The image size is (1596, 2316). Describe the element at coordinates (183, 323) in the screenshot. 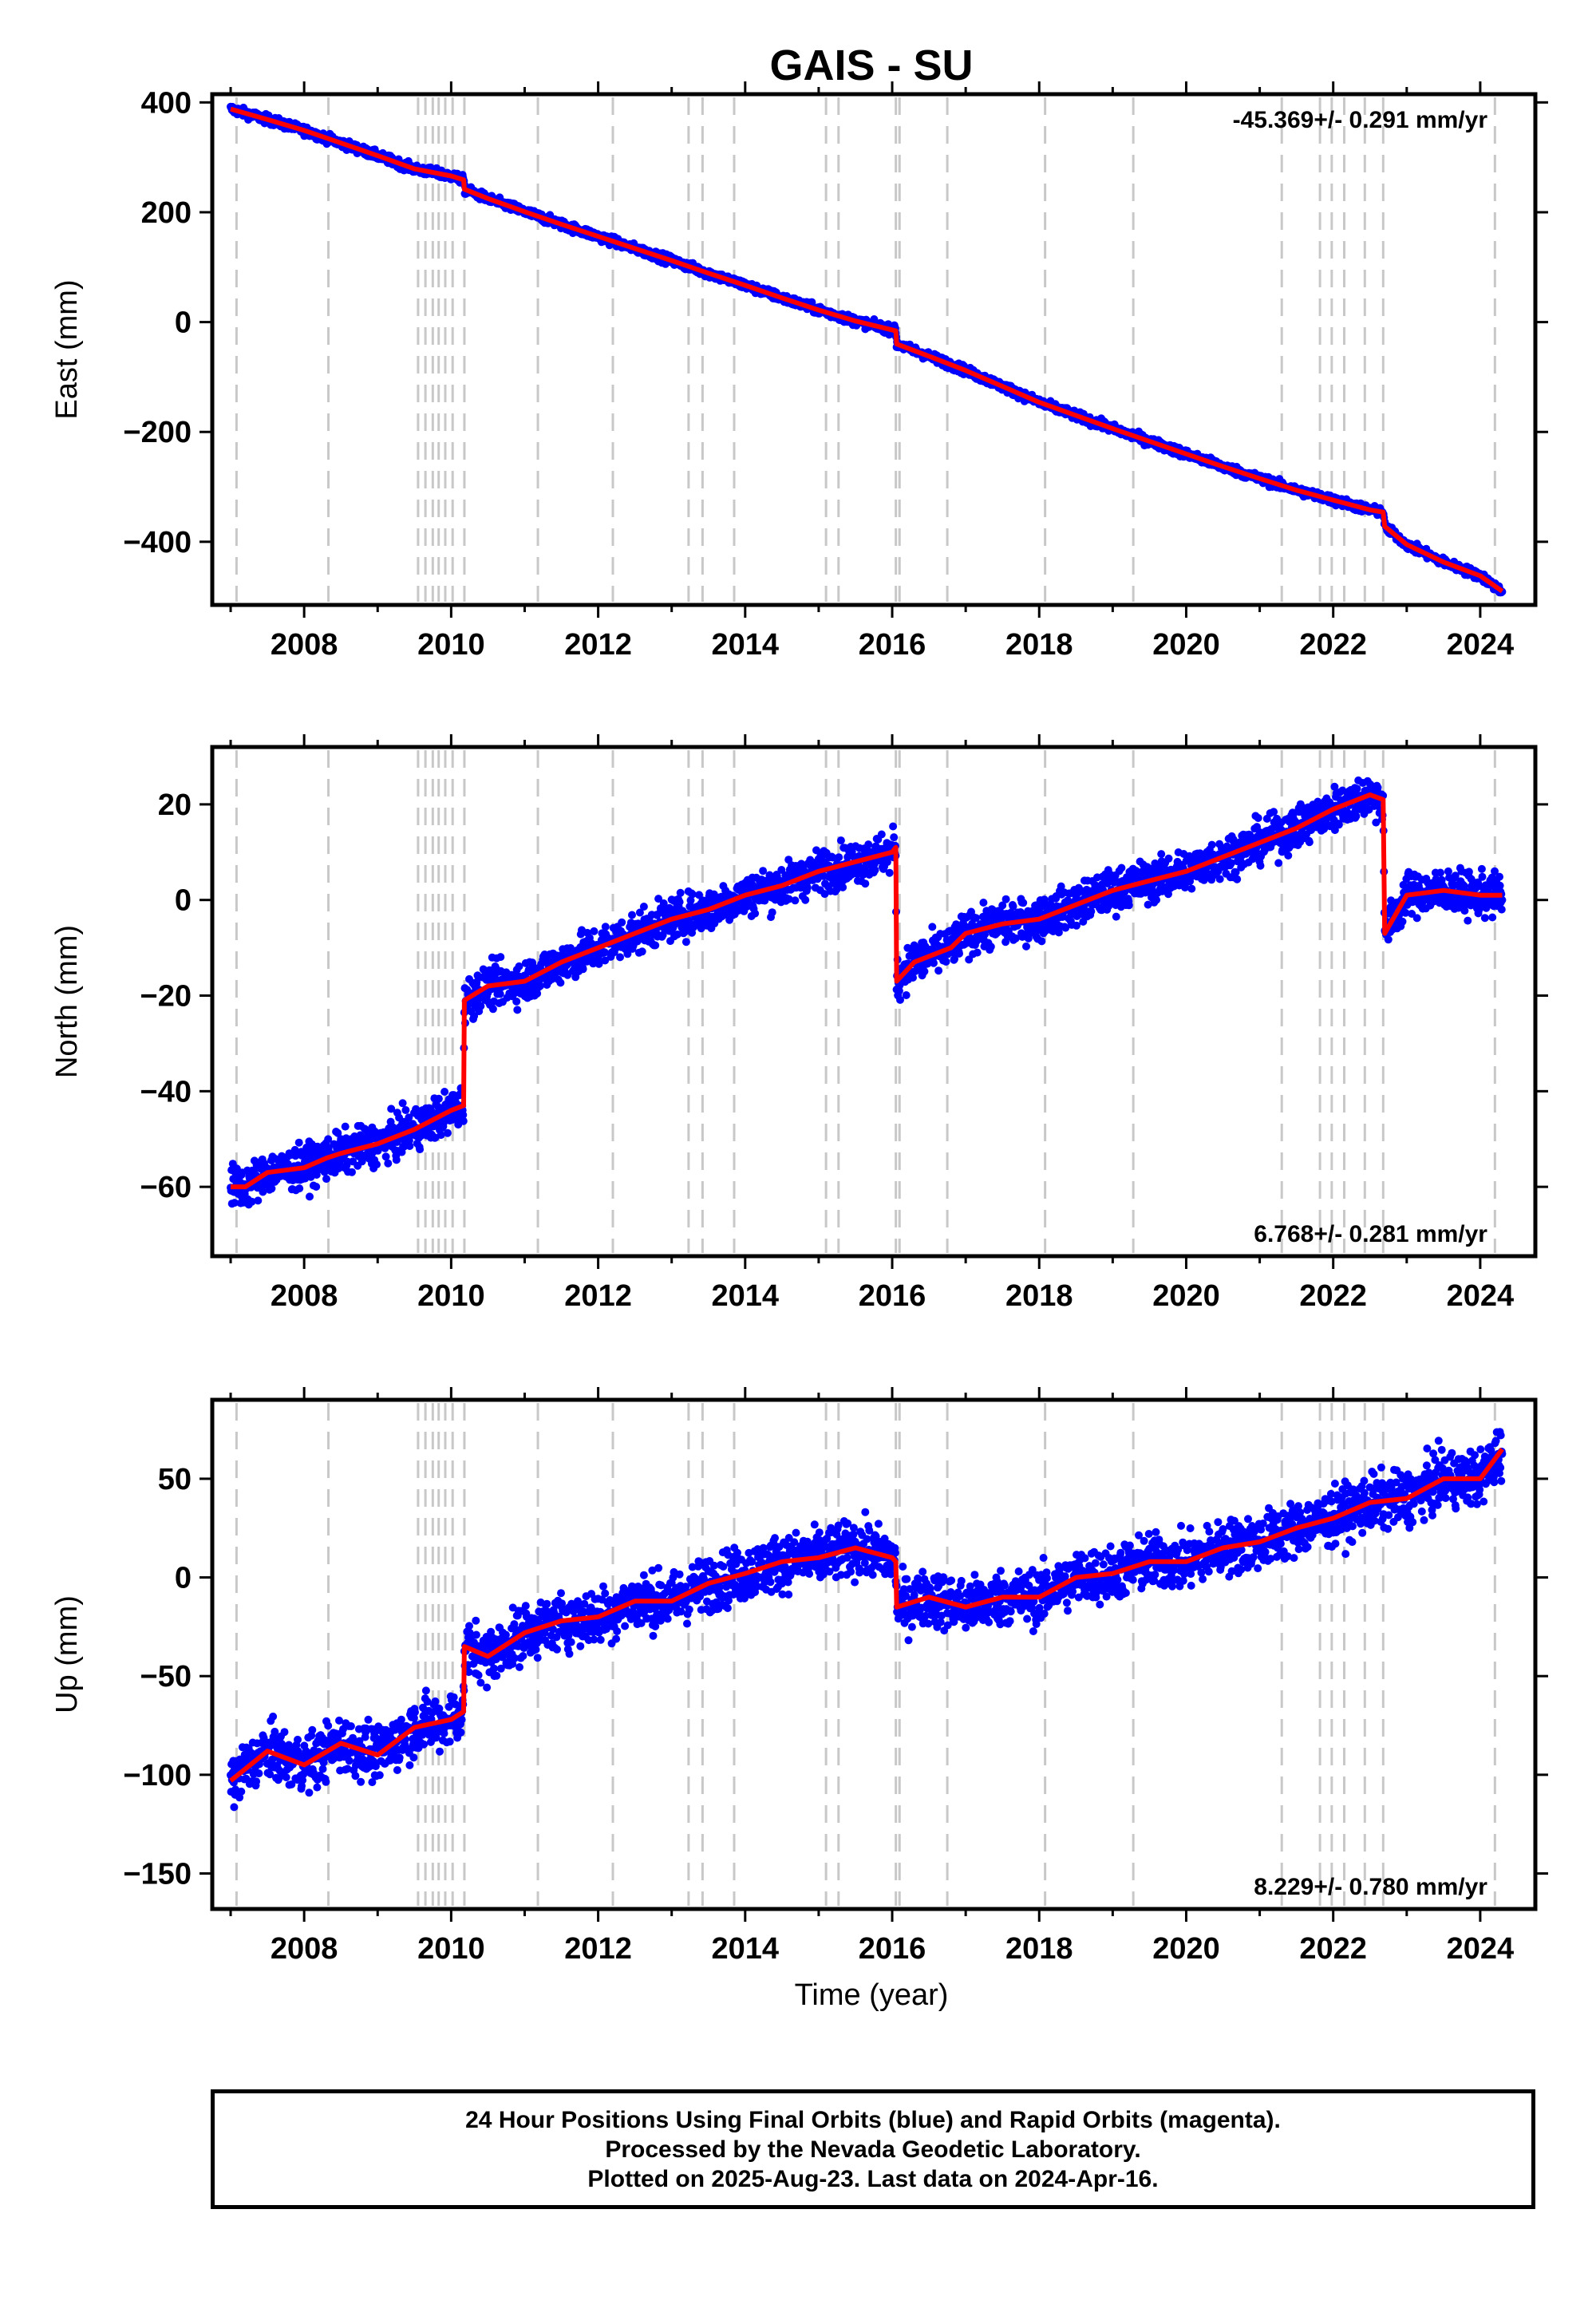

I see `y-tick-label: 0` at that location.